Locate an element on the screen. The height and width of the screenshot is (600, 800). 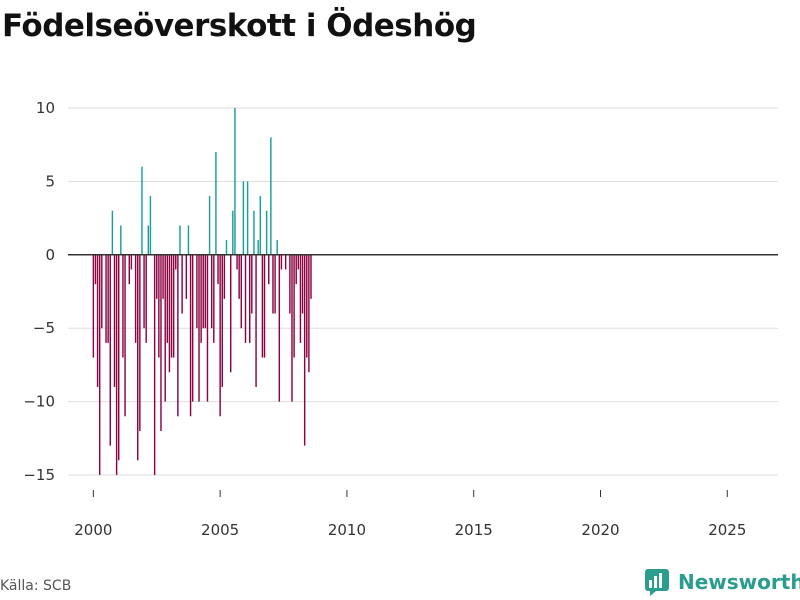
y-tick-label: −5 is located at coordinates (44, 328).